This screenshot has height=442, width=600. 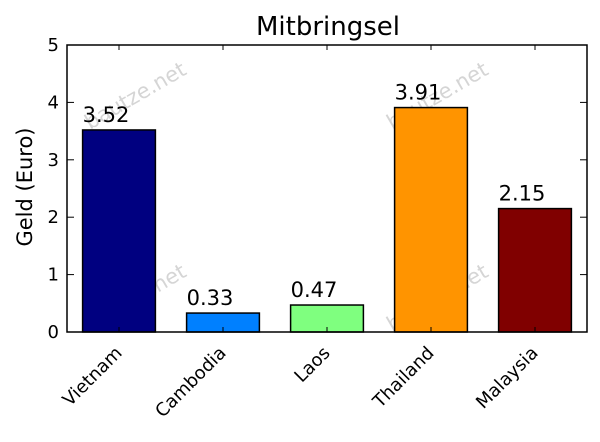 What do you see at coordinates (507, 378) in the screenshot?
I see `x-tick-label-malaysia: Malaysia` at bounding box center [507, 378].